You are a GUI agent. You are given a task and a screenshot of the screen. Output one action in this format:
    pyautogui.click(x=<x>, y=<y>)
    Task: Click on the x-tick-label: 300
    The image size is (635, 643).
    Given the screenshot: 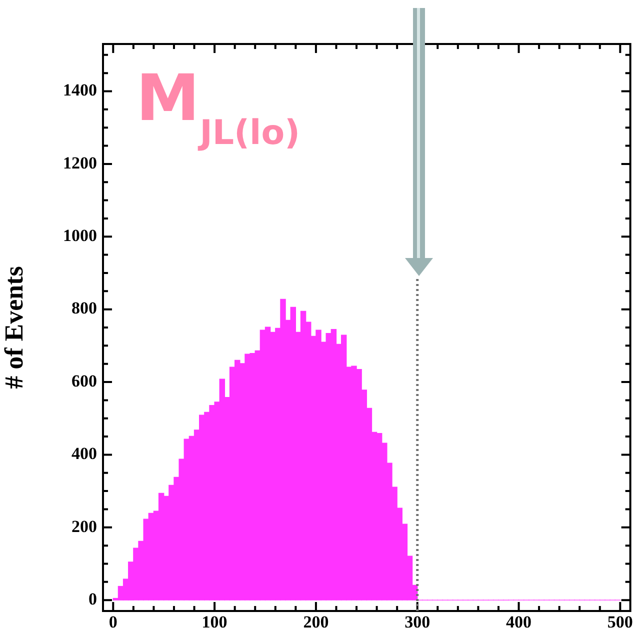 What is the action you would take?
    pyautogui.click(x=417, y=622)
    